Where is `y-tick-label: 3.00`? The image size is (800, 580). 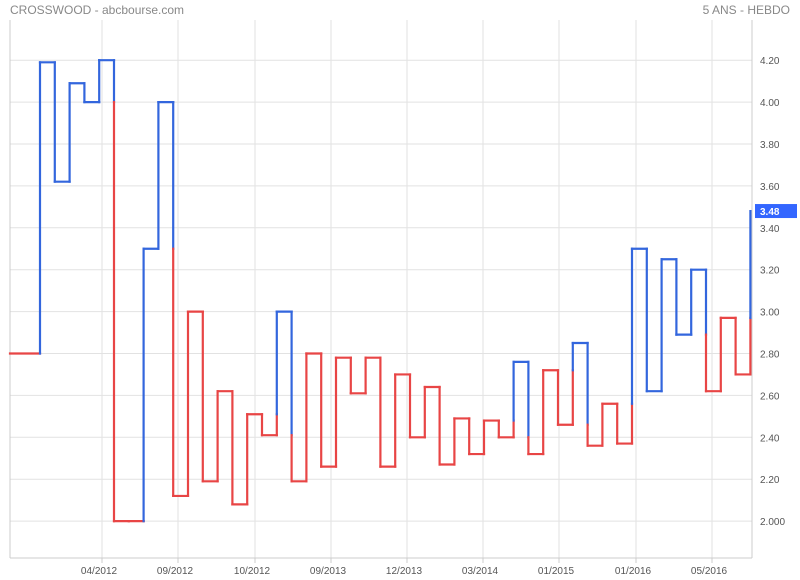 y-tick-label: 3.00 is located at coordinates (770, 313).